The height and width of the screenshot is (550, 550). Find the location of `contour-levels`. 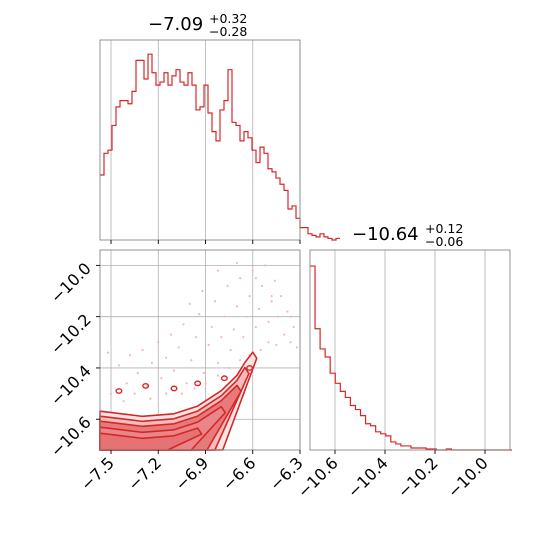

contour-levels is located at coordinates (178, 401).